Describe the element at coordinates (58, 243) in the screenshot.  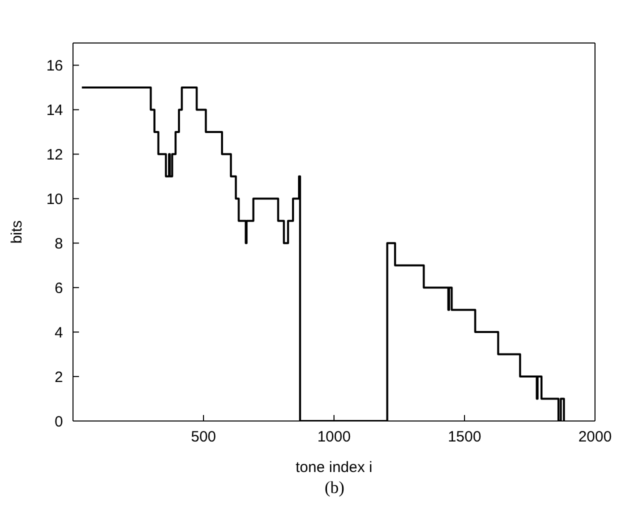
I see `y-tick-label: 8` at that location.